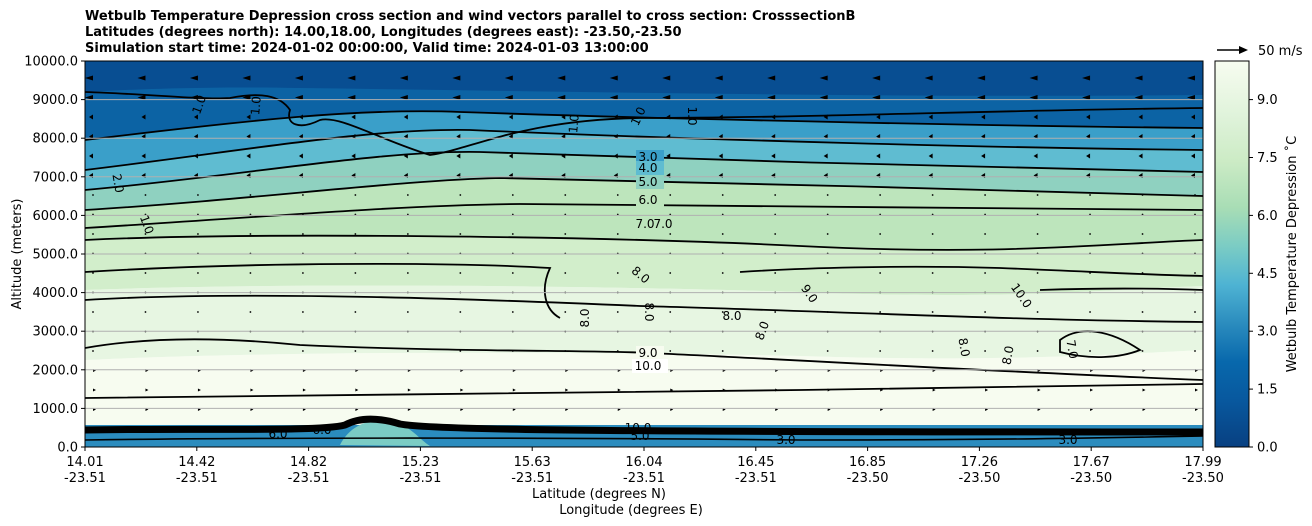 The height and width of the screenshot is (526, 1312). What do you see at coordinates (67, 448) in the screenshot?
I see `y-tick-label: 0.0` at bounding box center [67, 448].